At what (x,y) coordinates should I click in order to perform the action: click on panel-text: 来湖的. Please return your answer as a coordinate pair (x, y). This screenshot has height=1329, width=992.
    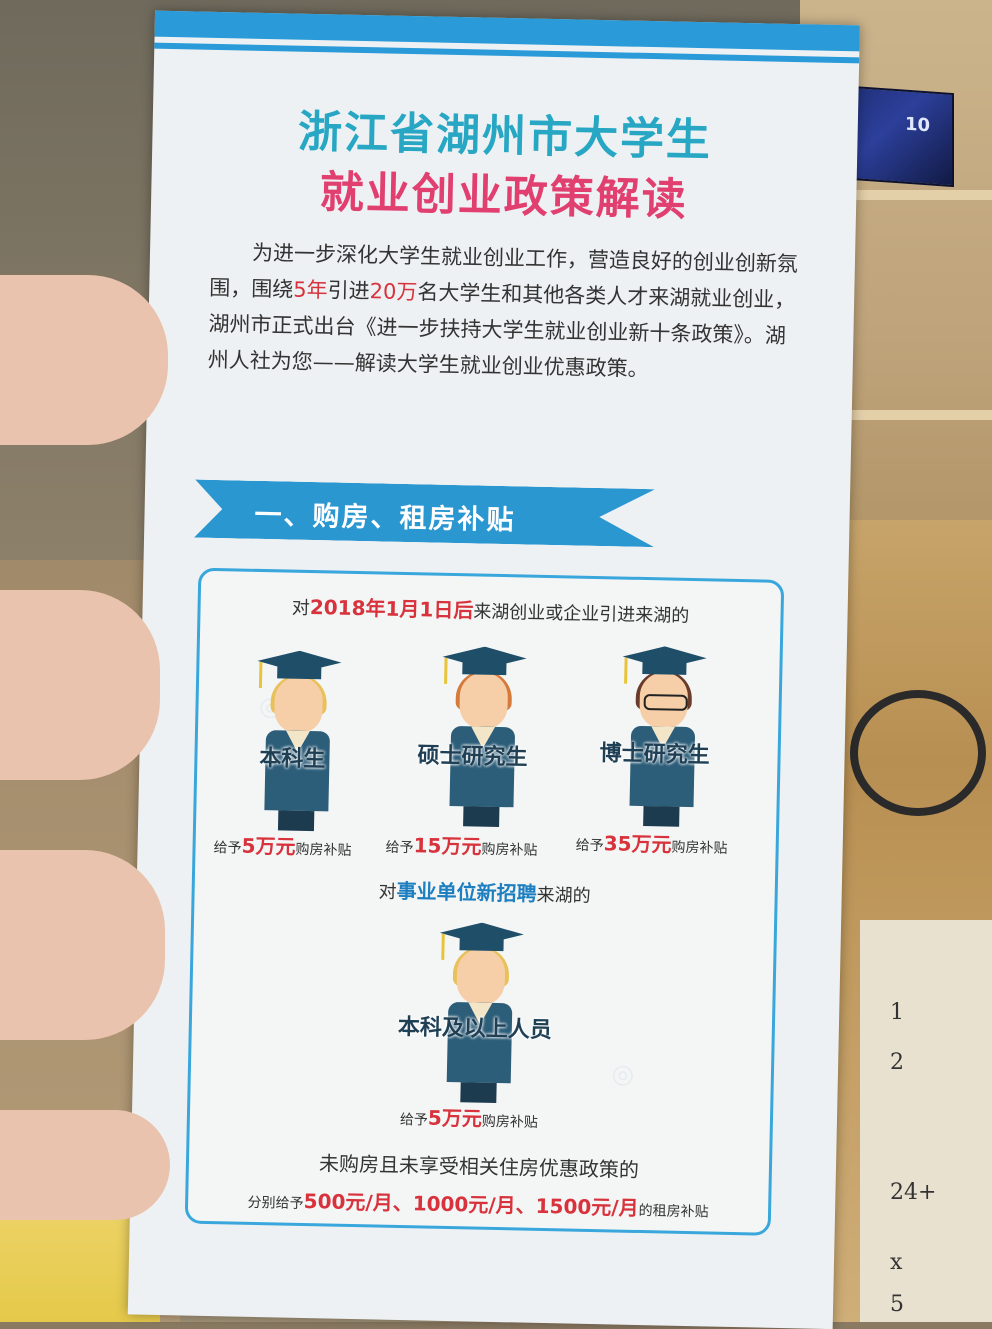
    Looking at the image, I should click on (563, 895).